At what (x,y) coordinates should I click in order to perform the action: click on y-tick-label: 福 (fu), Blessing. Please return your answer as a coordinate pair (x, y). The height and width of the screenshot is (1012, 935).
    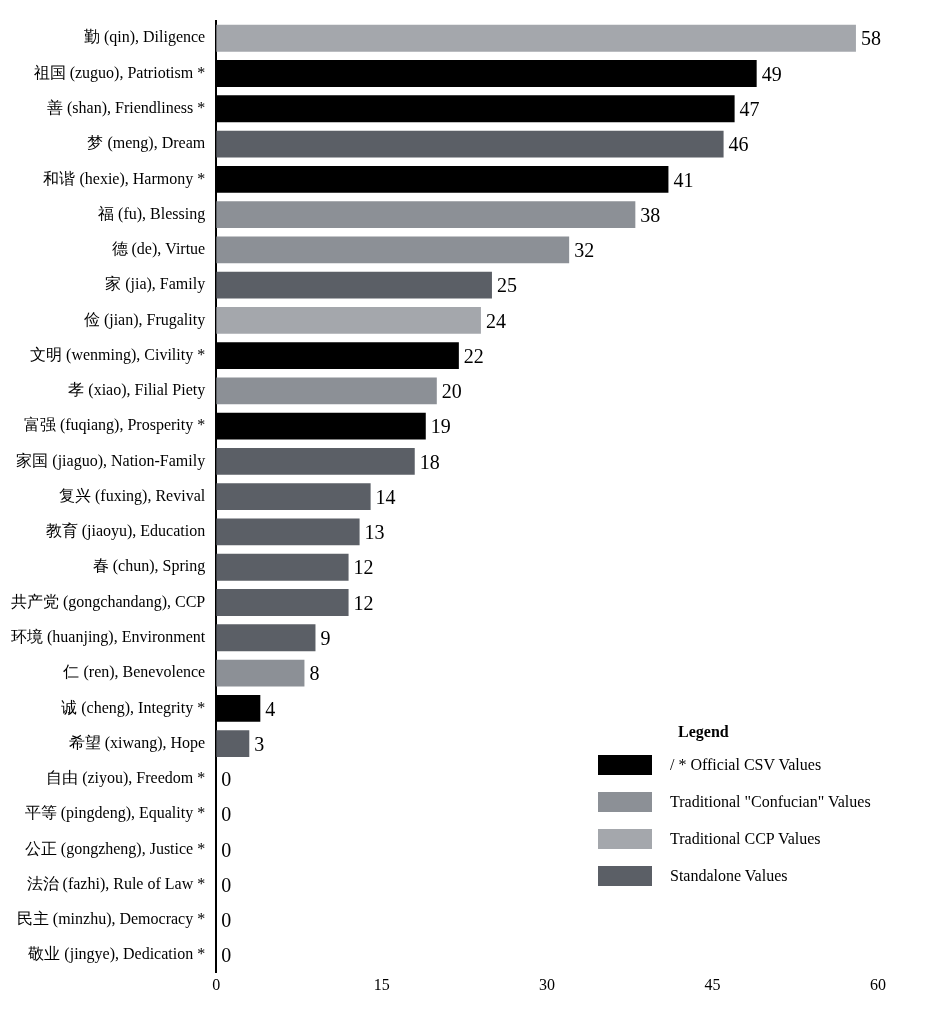
    Looking at the image, I should click on (152, 213).